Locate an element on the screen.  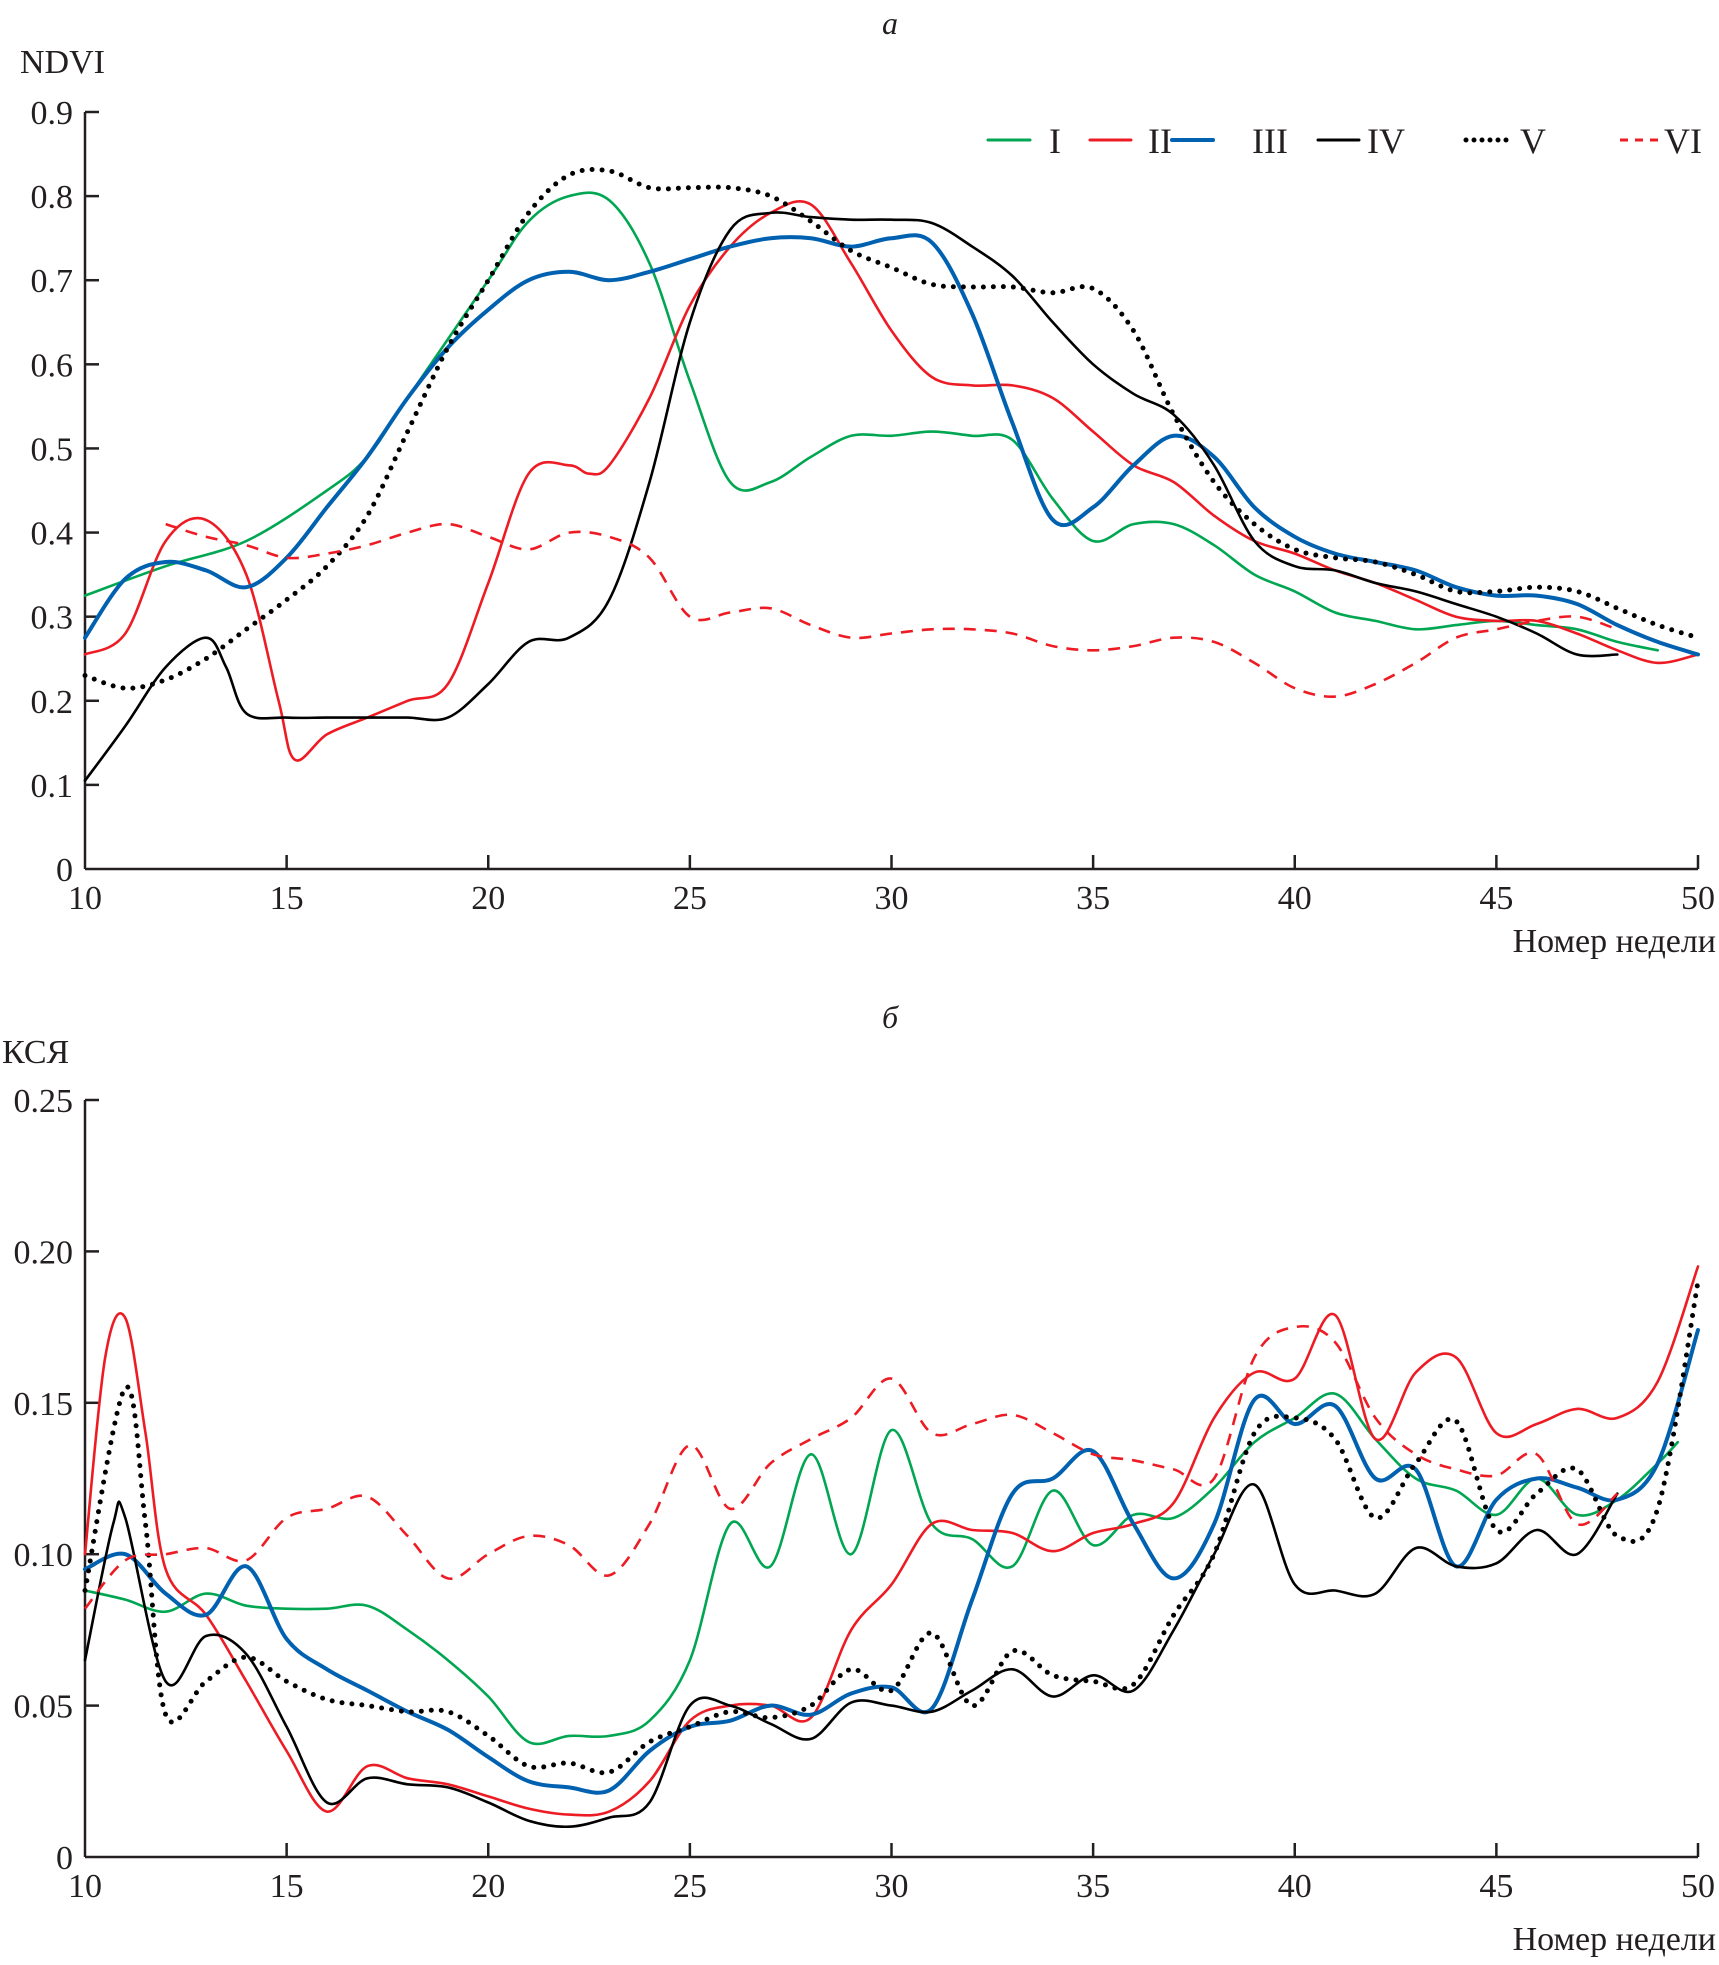
x-axis-label-b: Номер недели is located at coordinates (1614, 1939).